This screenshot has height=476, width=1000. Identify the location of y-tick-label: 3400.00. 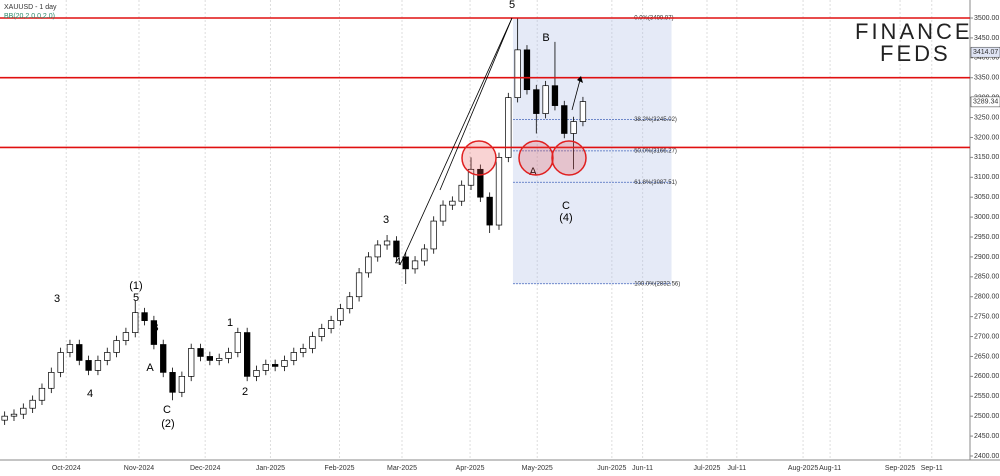
(986, 58).